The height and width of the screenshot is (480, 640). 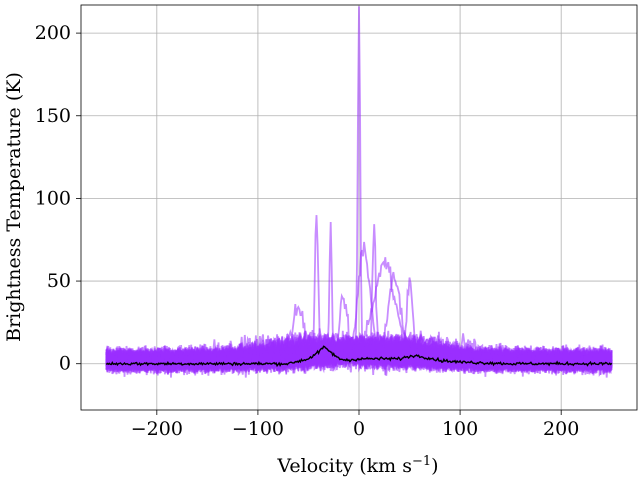 I want to click on x-tick-label: 200, so click(x=561, y=429).